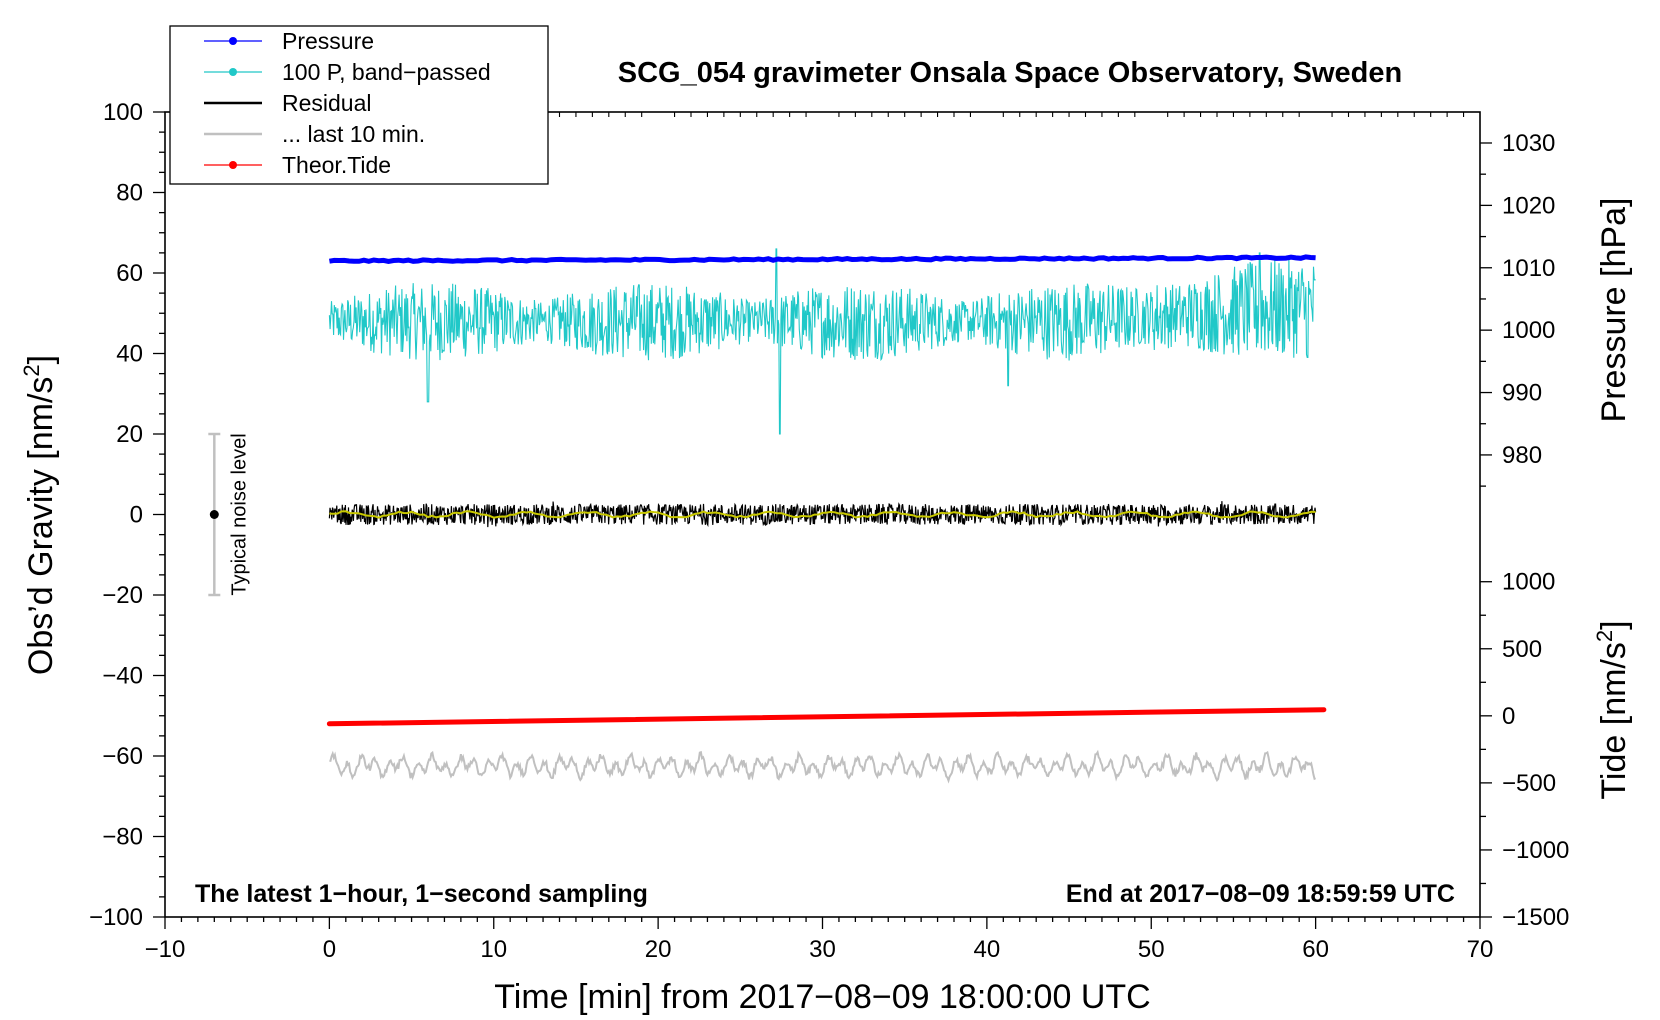 The height and width of the screenshot is (1020, 1660). What do you see at coordinates (822, 949) in the screenshot?
I see `x-tick-label: 30` at bounding box center [822, 949].